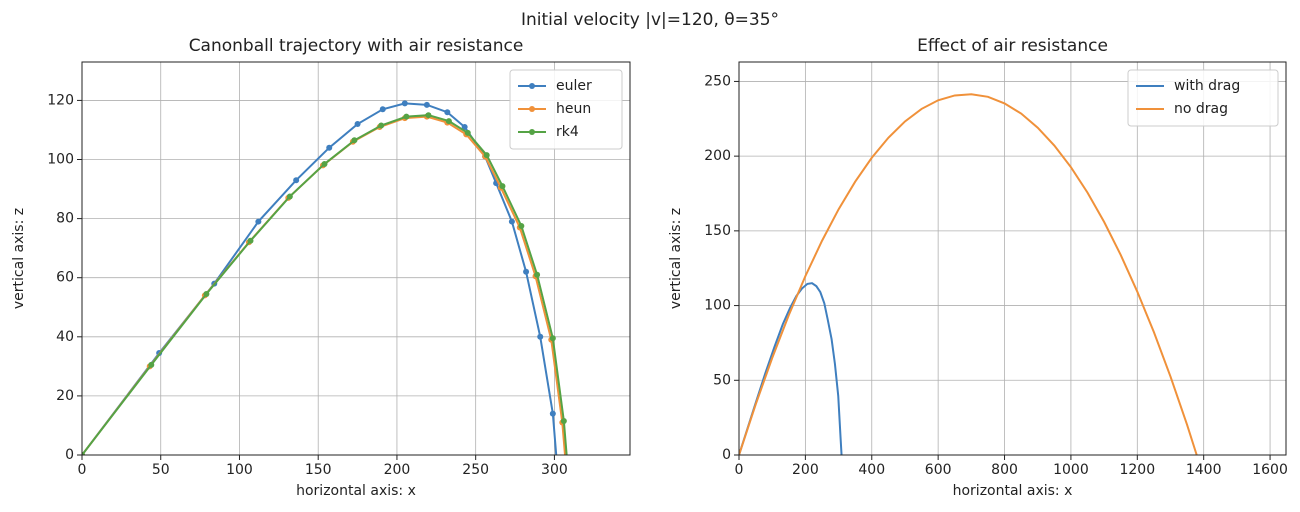 The width and height of the screenshot is (1300, 512). Describe the element at coordinates (791, 368) in the screenshot. I see `series-line` at that location.